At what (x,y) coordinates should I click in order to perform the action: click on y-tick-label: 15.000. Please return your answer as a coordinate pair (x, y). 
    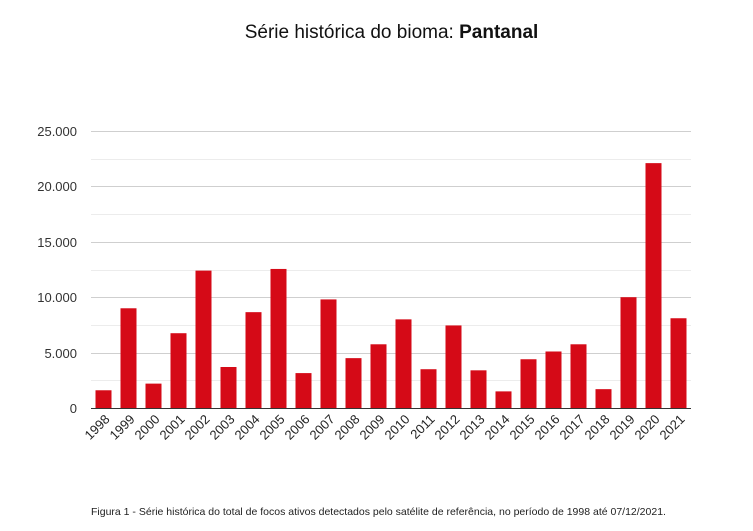
    Looking at the image, I should click on (57, 242).